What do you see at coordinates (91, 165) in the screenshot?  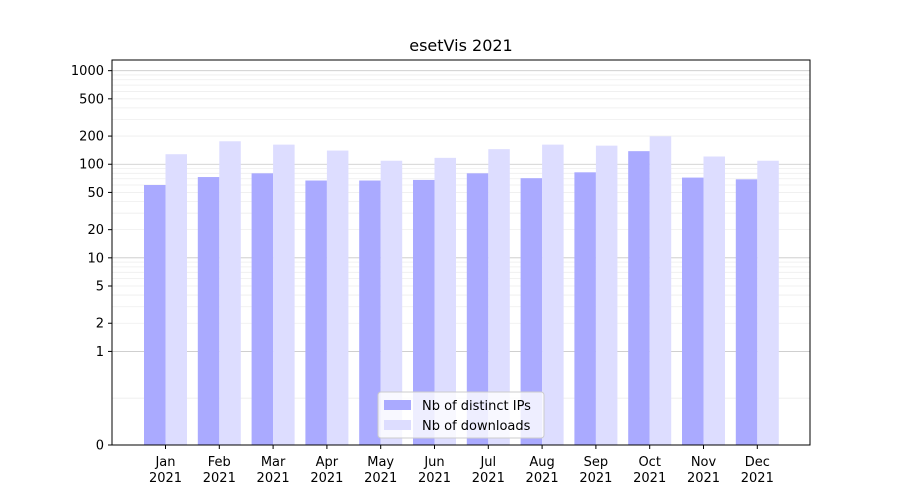 I see `y-tick-label: 100` at bounding box center [91, 165].